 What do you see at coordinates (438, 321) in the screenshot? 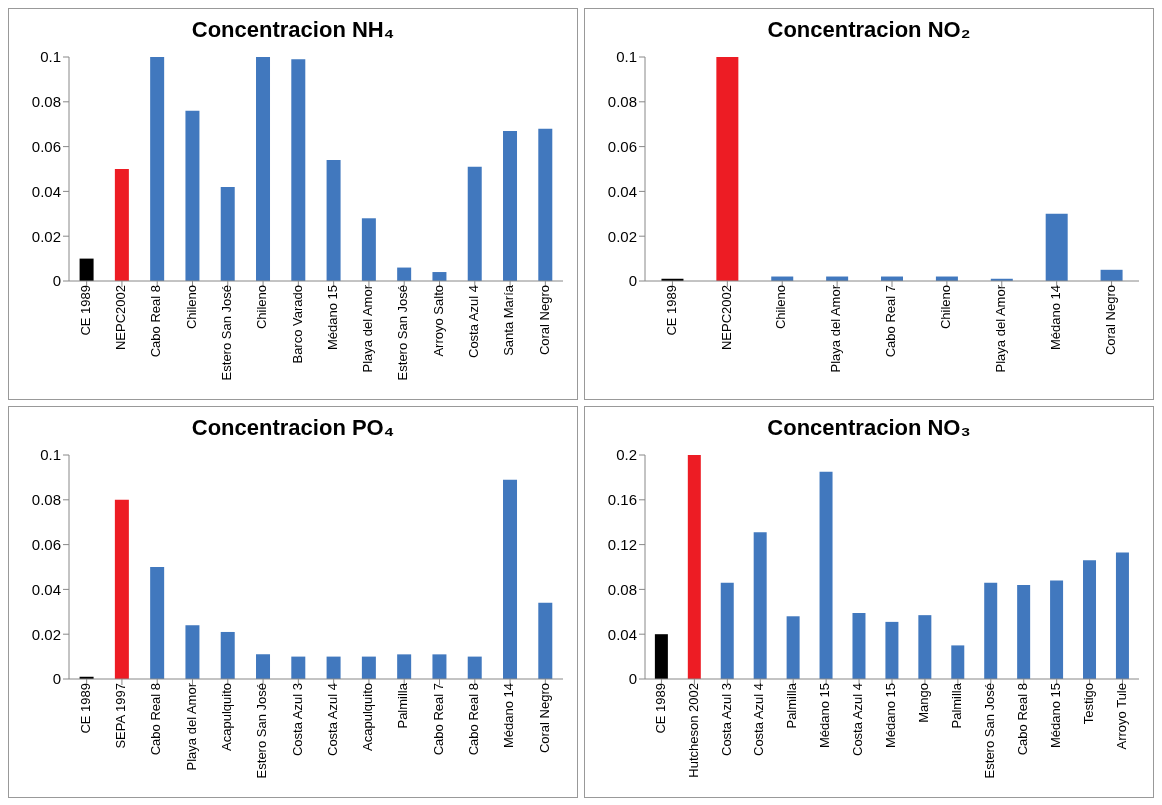
I see `x-tick-label: Arroyo Salto` at bounding box center [438, 321].